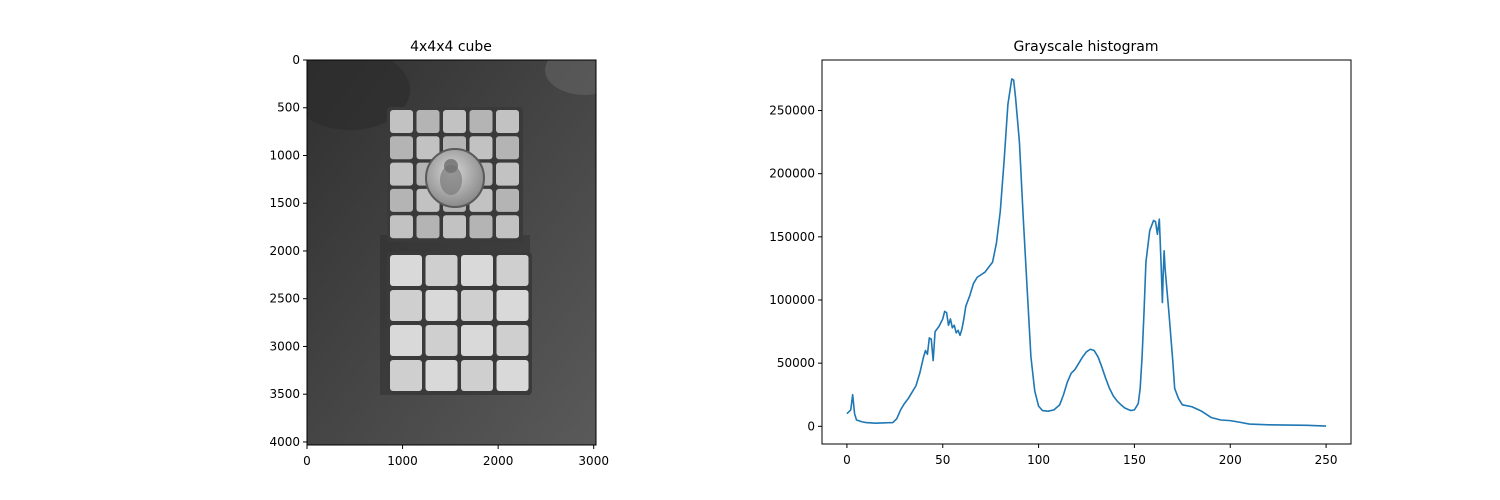  What do you see at coordinates (795, 268) in the screenshot?
I see `histogram-y-axis: 0 50000 100000 150000 200000 250000` at bounding box center [795, 268].